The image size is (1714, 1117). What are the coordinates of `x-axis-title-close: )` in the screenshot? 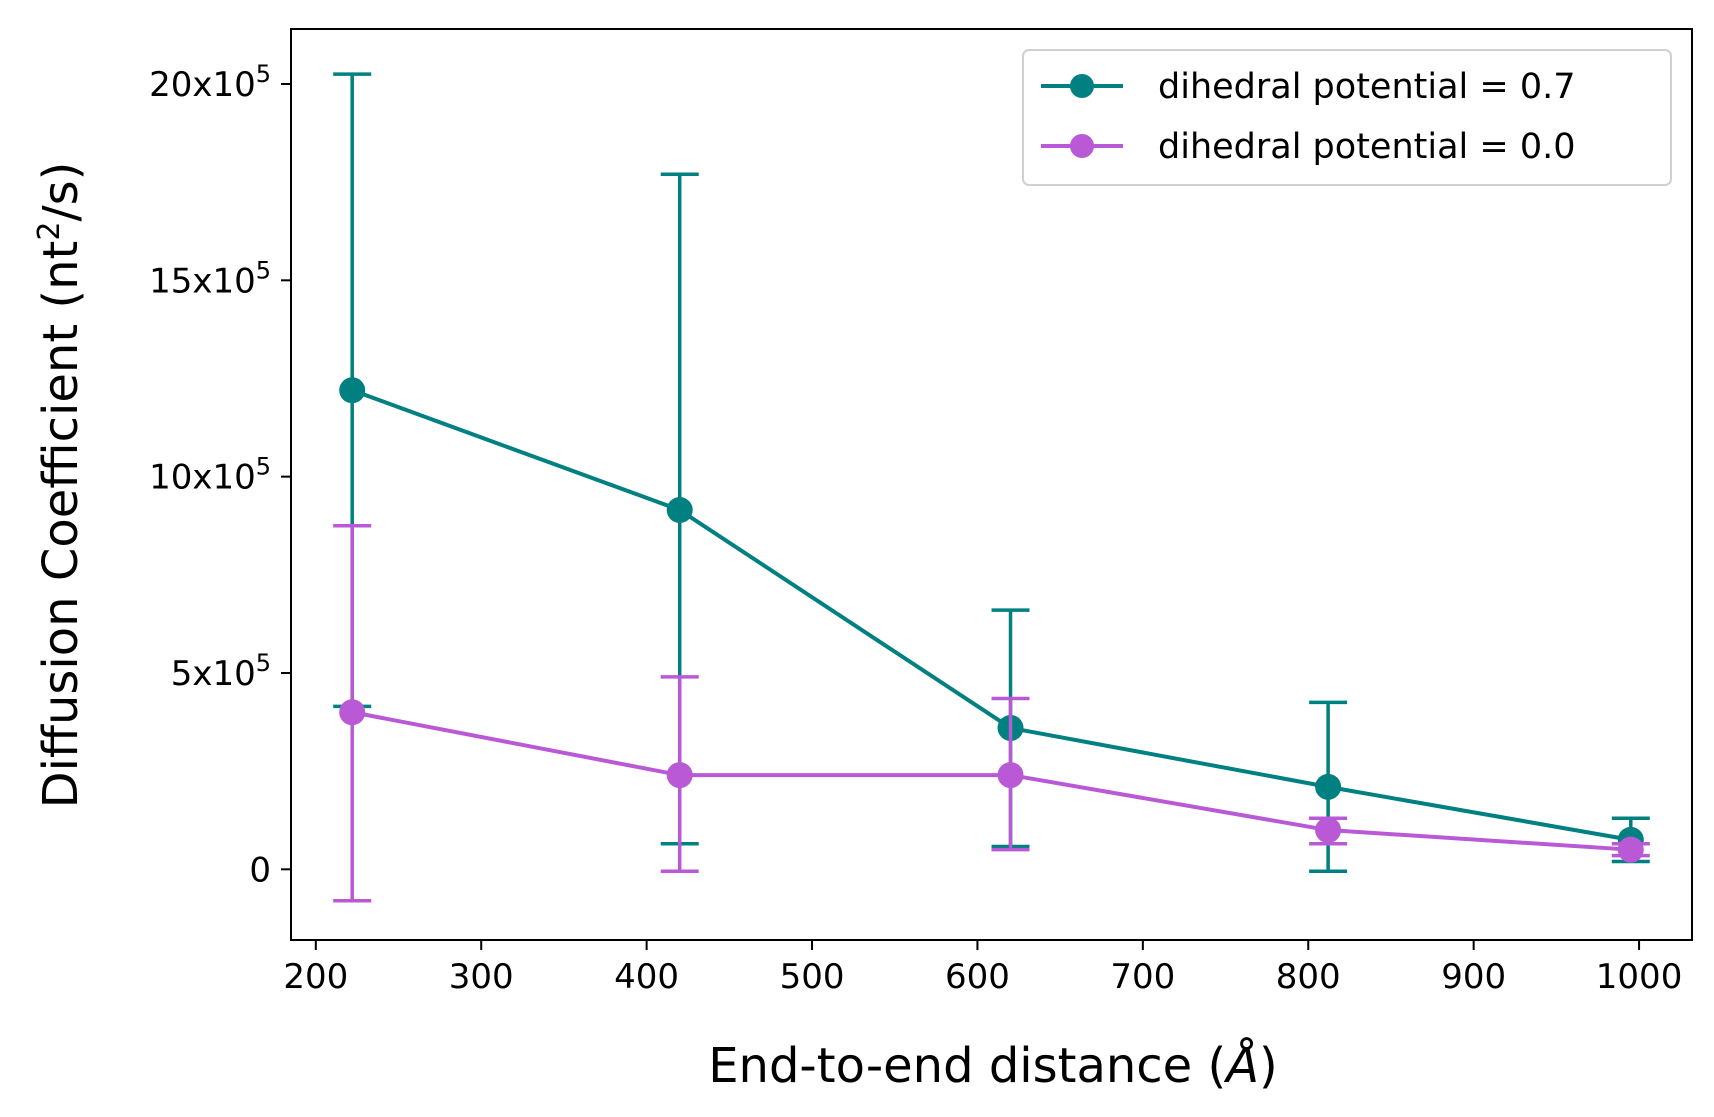 It's located at (1268, 1066).